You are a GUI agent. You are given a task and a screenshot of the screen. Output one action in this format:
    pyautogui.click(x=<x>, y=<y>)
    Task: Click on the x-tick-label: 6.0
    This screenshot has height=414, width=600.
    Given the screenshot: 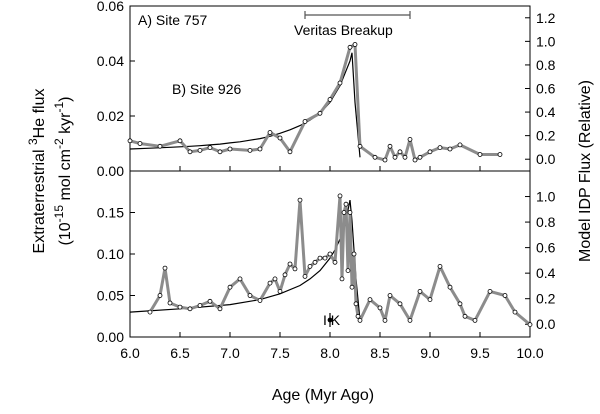 What is the action you would take?
    pyautogui.click(x=130, y=353)
    